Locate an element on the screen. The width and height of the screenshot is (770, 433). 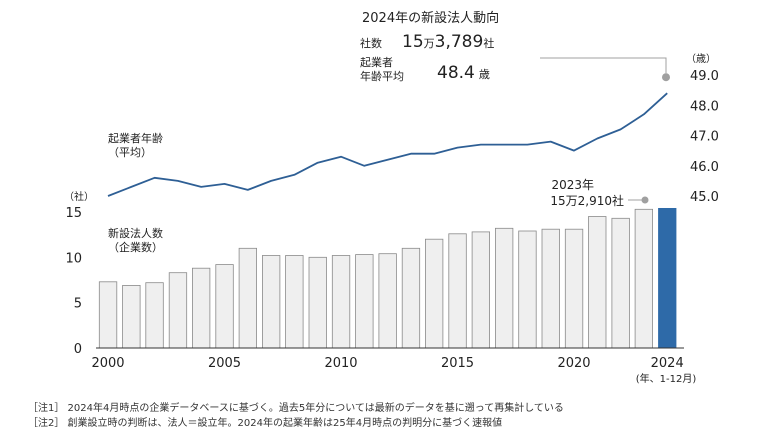
bar-2018 is located at coordinates (527, 289).